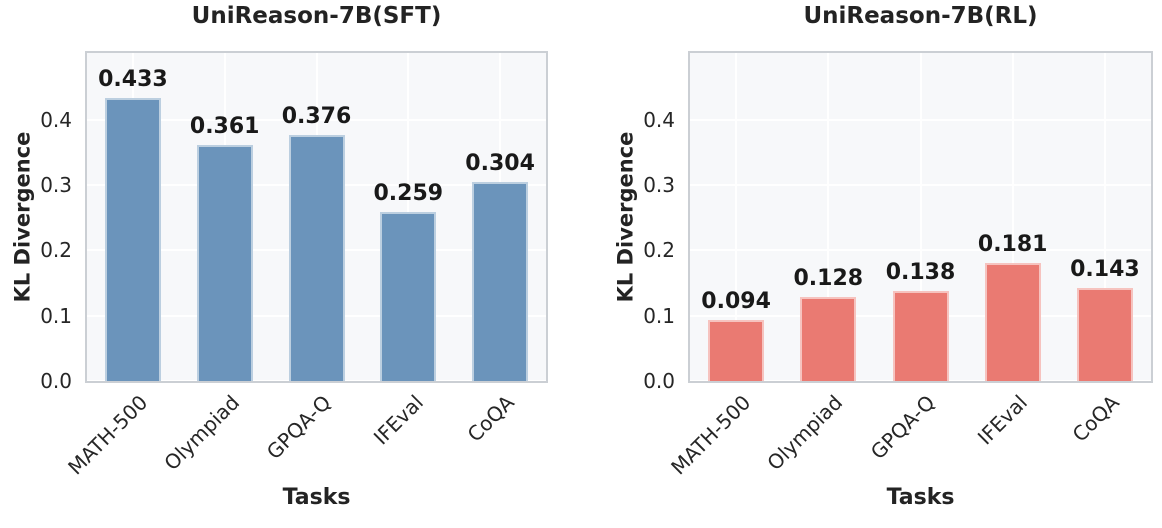  Describe the element at coordinates (920, 16) in the screenshot. I see `chart-title: UniReason-7B(RL)` at that location.